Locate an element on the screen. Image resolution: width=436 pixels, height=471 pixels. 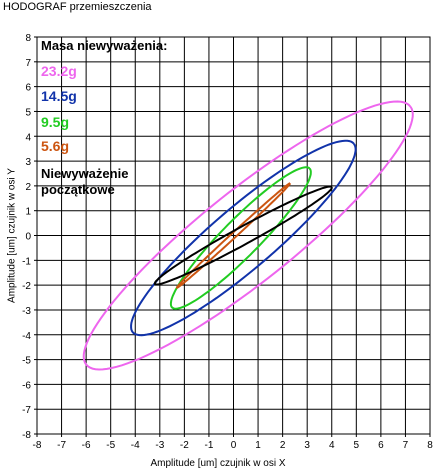
y-axis-label: Amplitude [um] czujnik w osi Y is located at coordinates (12, 235).